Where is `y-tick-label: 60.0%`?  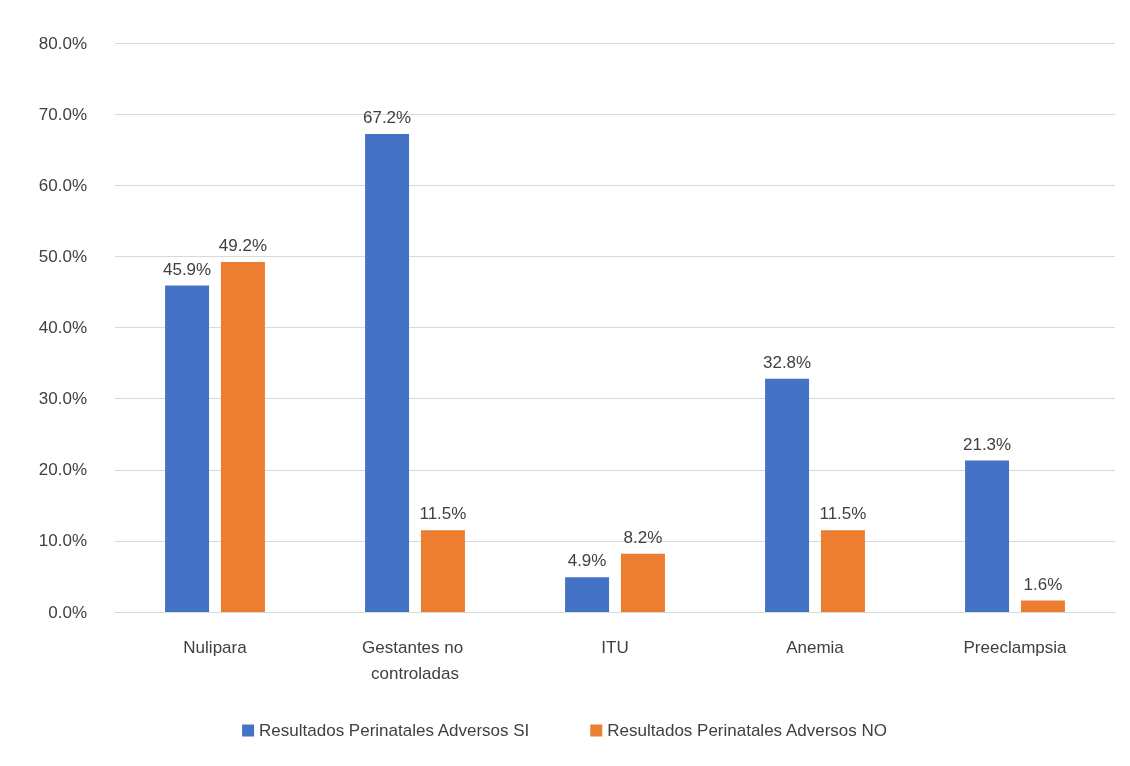 y-tick-label: 60.0% is located at coordinates (62, 185).